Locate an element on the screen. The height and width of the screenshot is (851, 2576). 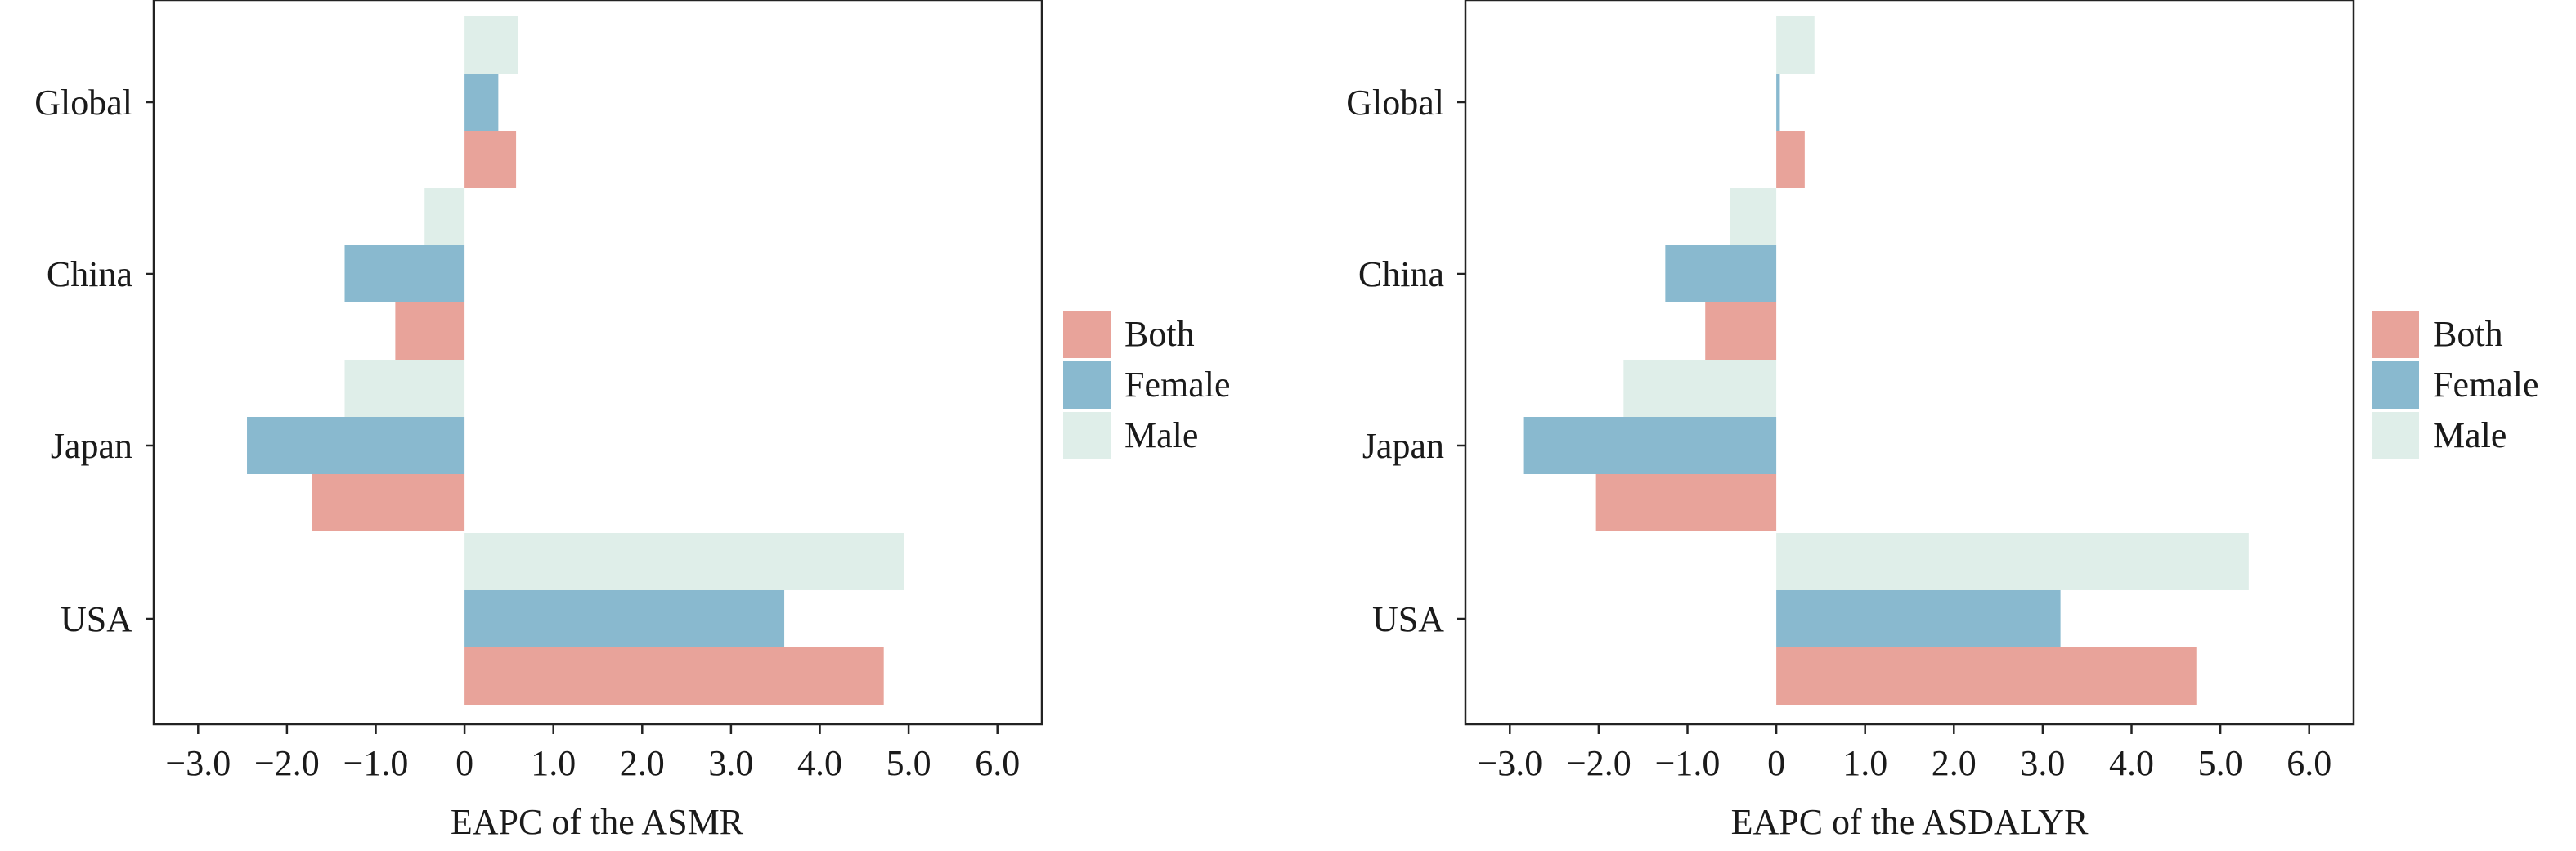
x-axis-label: EAPC of the ASMR is located at coordinates (597, 822).